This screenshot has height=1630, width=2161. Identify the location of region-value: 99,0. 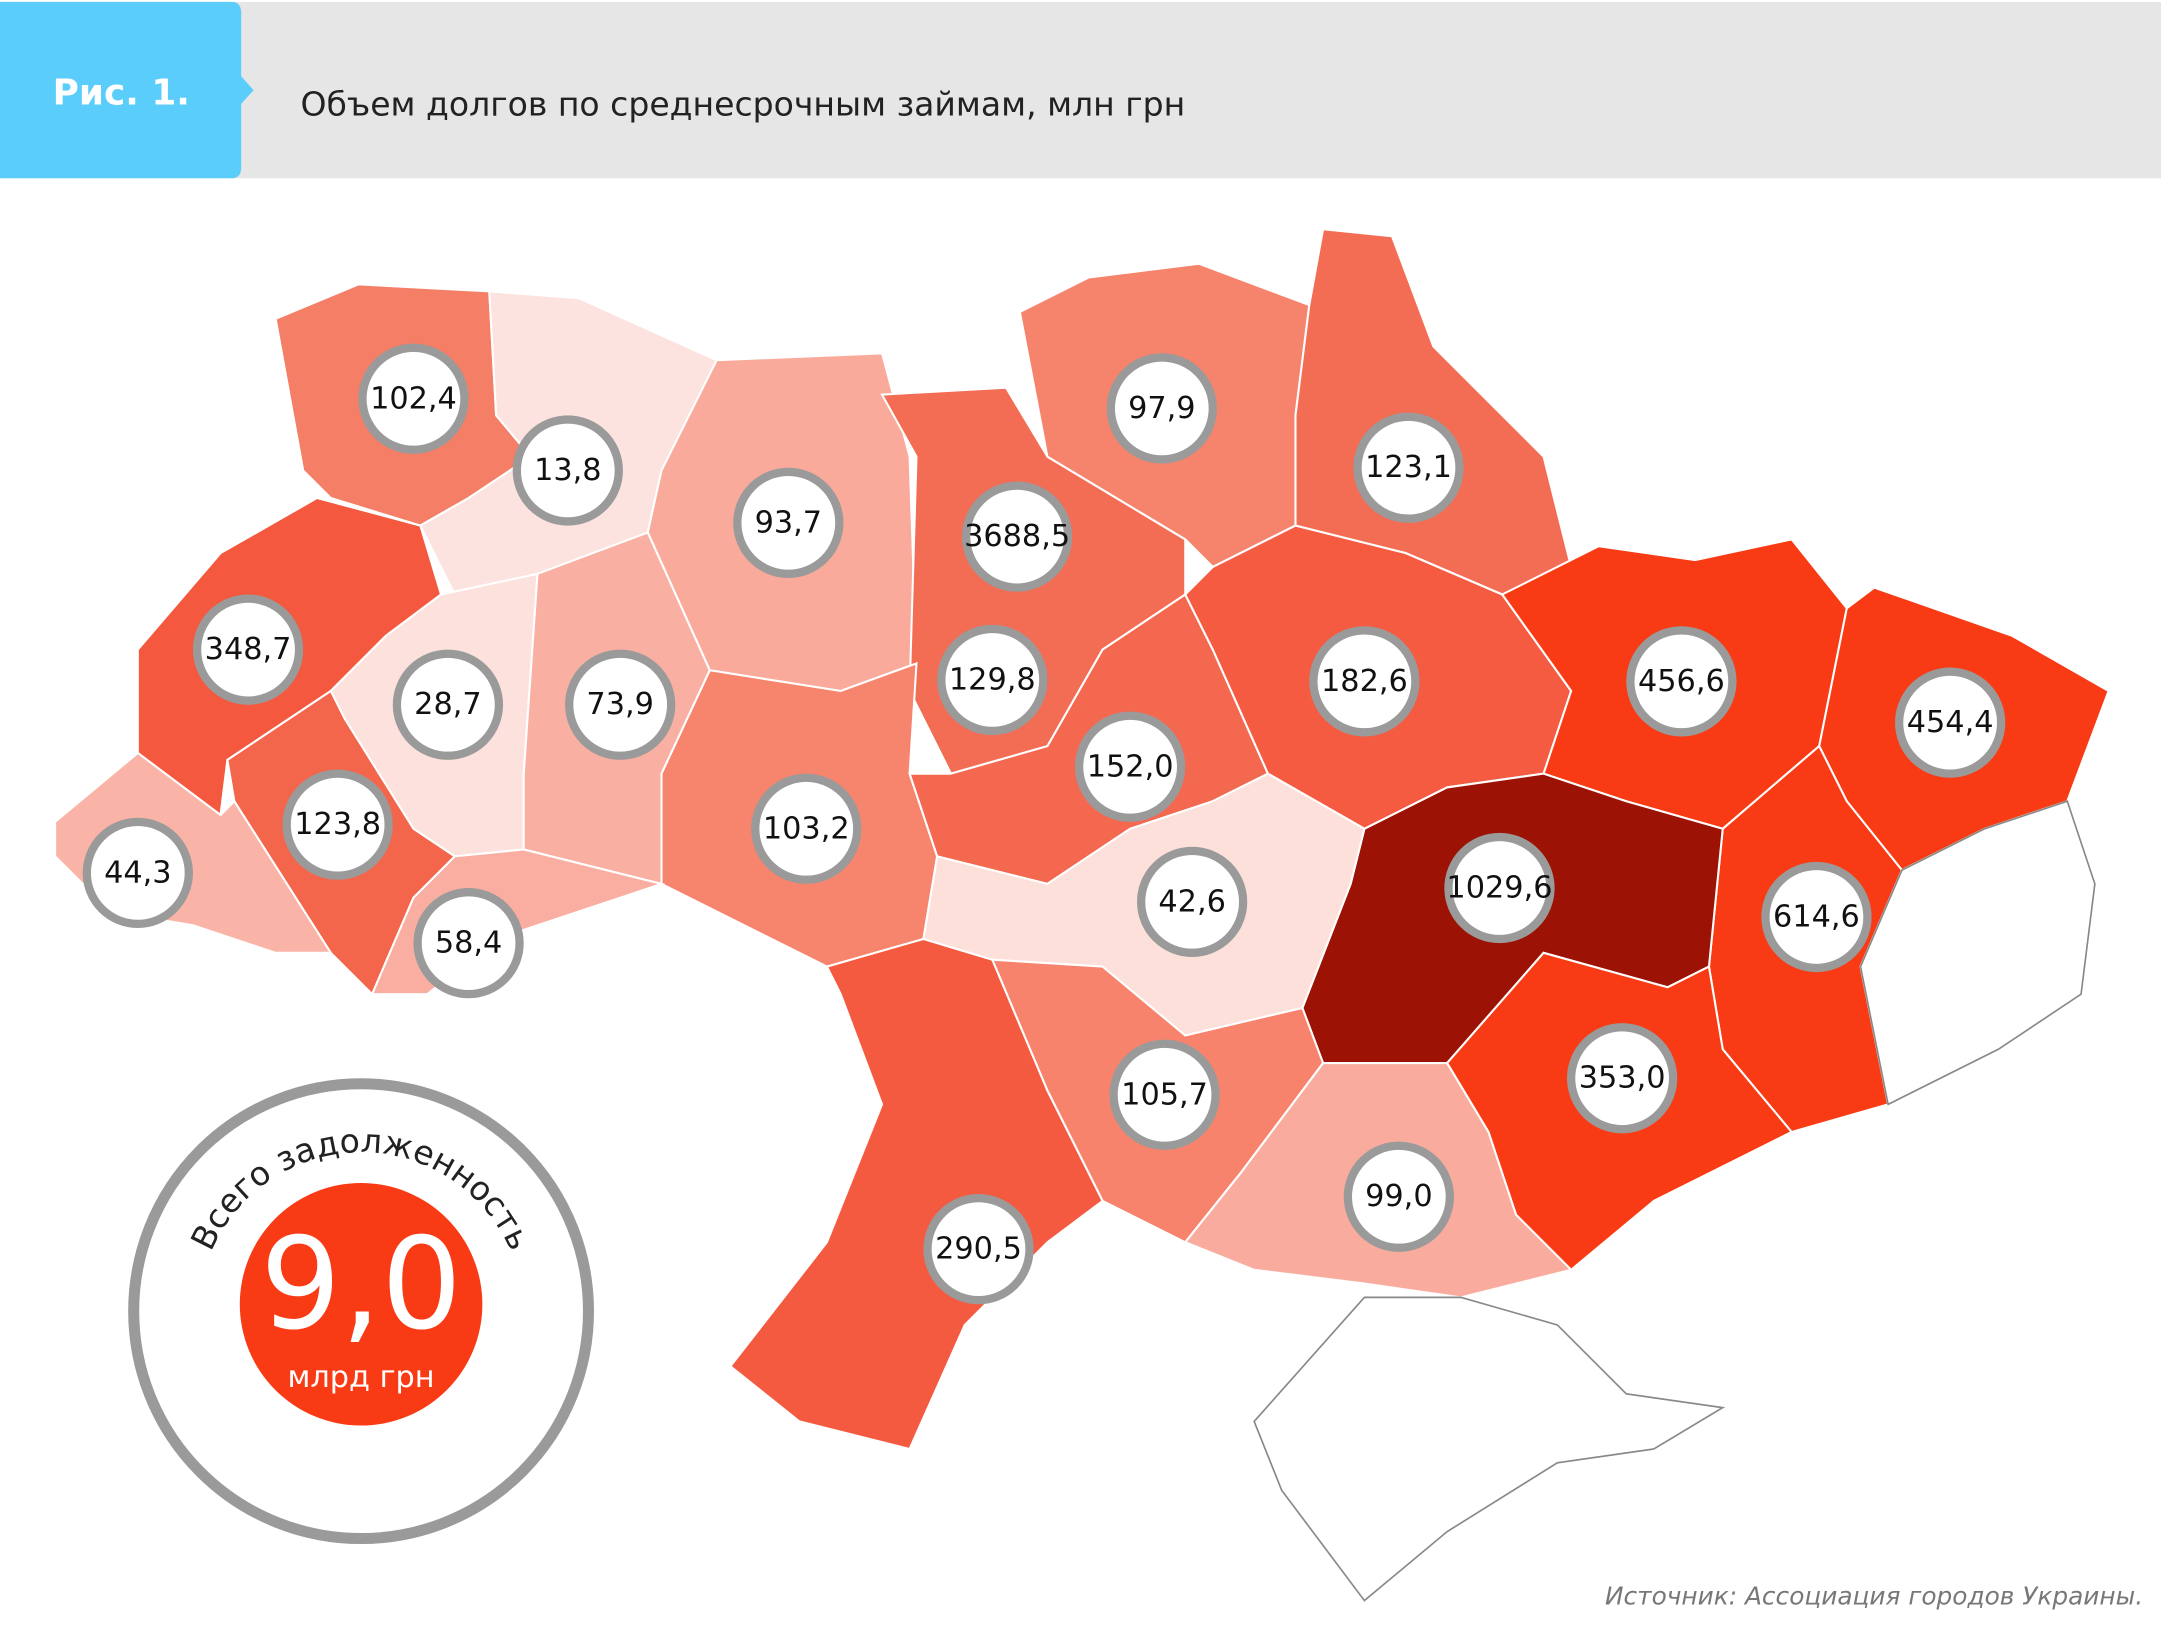
(1399, 1196).